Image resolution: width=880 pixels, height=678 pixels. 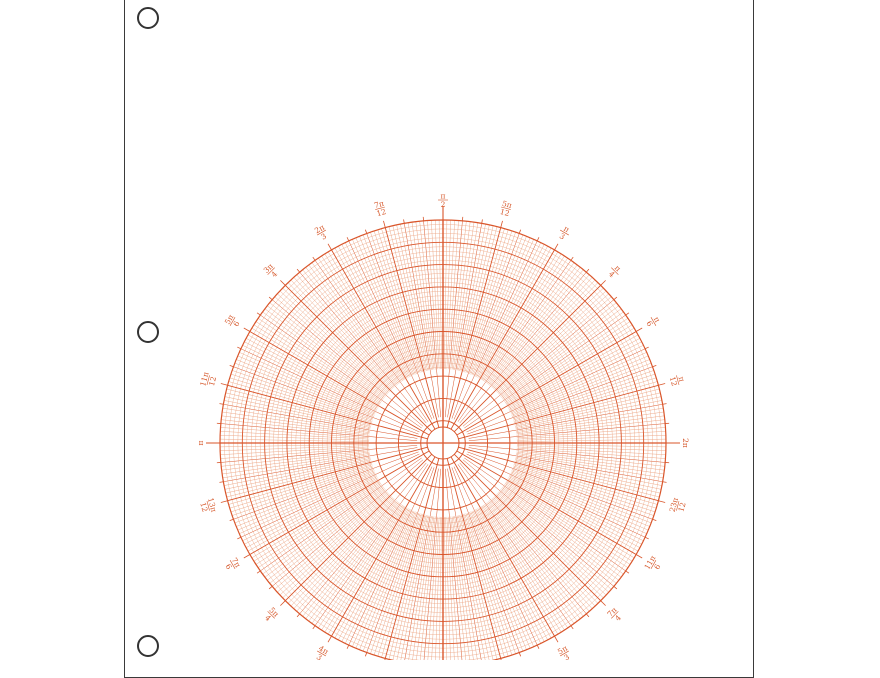 I want to click on angle-label: π, so click(x=200, y=442).